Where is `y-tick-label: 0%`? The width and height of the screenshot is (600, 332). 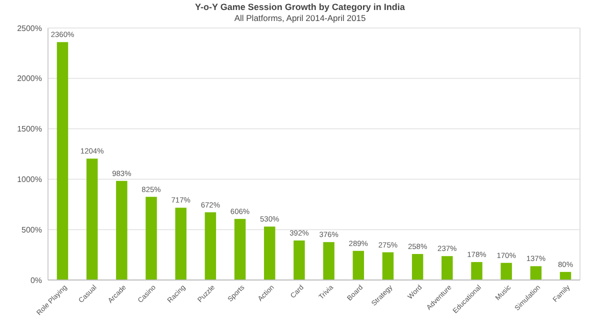 y-tick-label: 0% is located at coordinates (36, 280).